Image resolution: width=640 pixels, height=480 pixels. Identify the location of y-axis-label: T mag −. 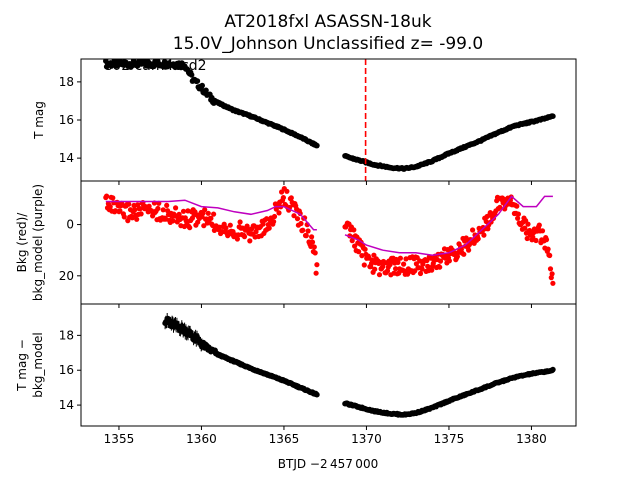
(22, 365).